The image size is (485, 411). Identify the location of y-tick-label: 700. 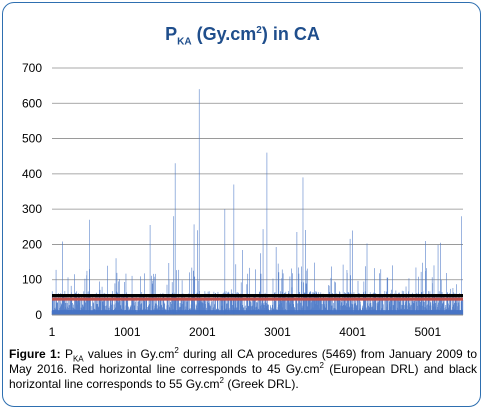
(32, 68).